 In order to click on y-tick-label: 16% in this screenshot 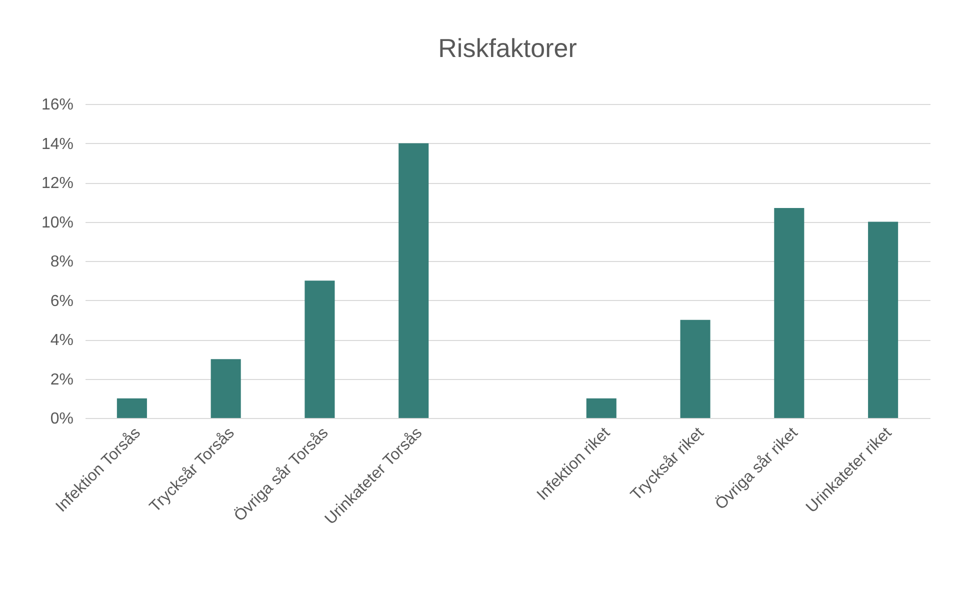, I will do `click(57, 105)`.